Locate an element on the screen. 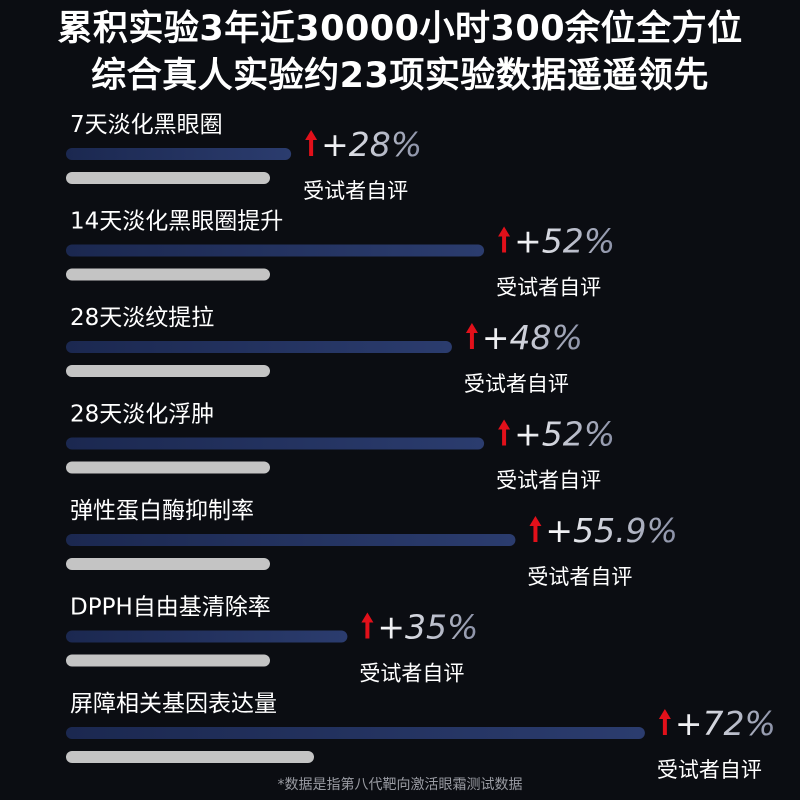 The width and height of the screenshot is (800, 800). footnote: *数据是指第八代靶向激活眼霜测试数据 is located at coordinates (400, 785).